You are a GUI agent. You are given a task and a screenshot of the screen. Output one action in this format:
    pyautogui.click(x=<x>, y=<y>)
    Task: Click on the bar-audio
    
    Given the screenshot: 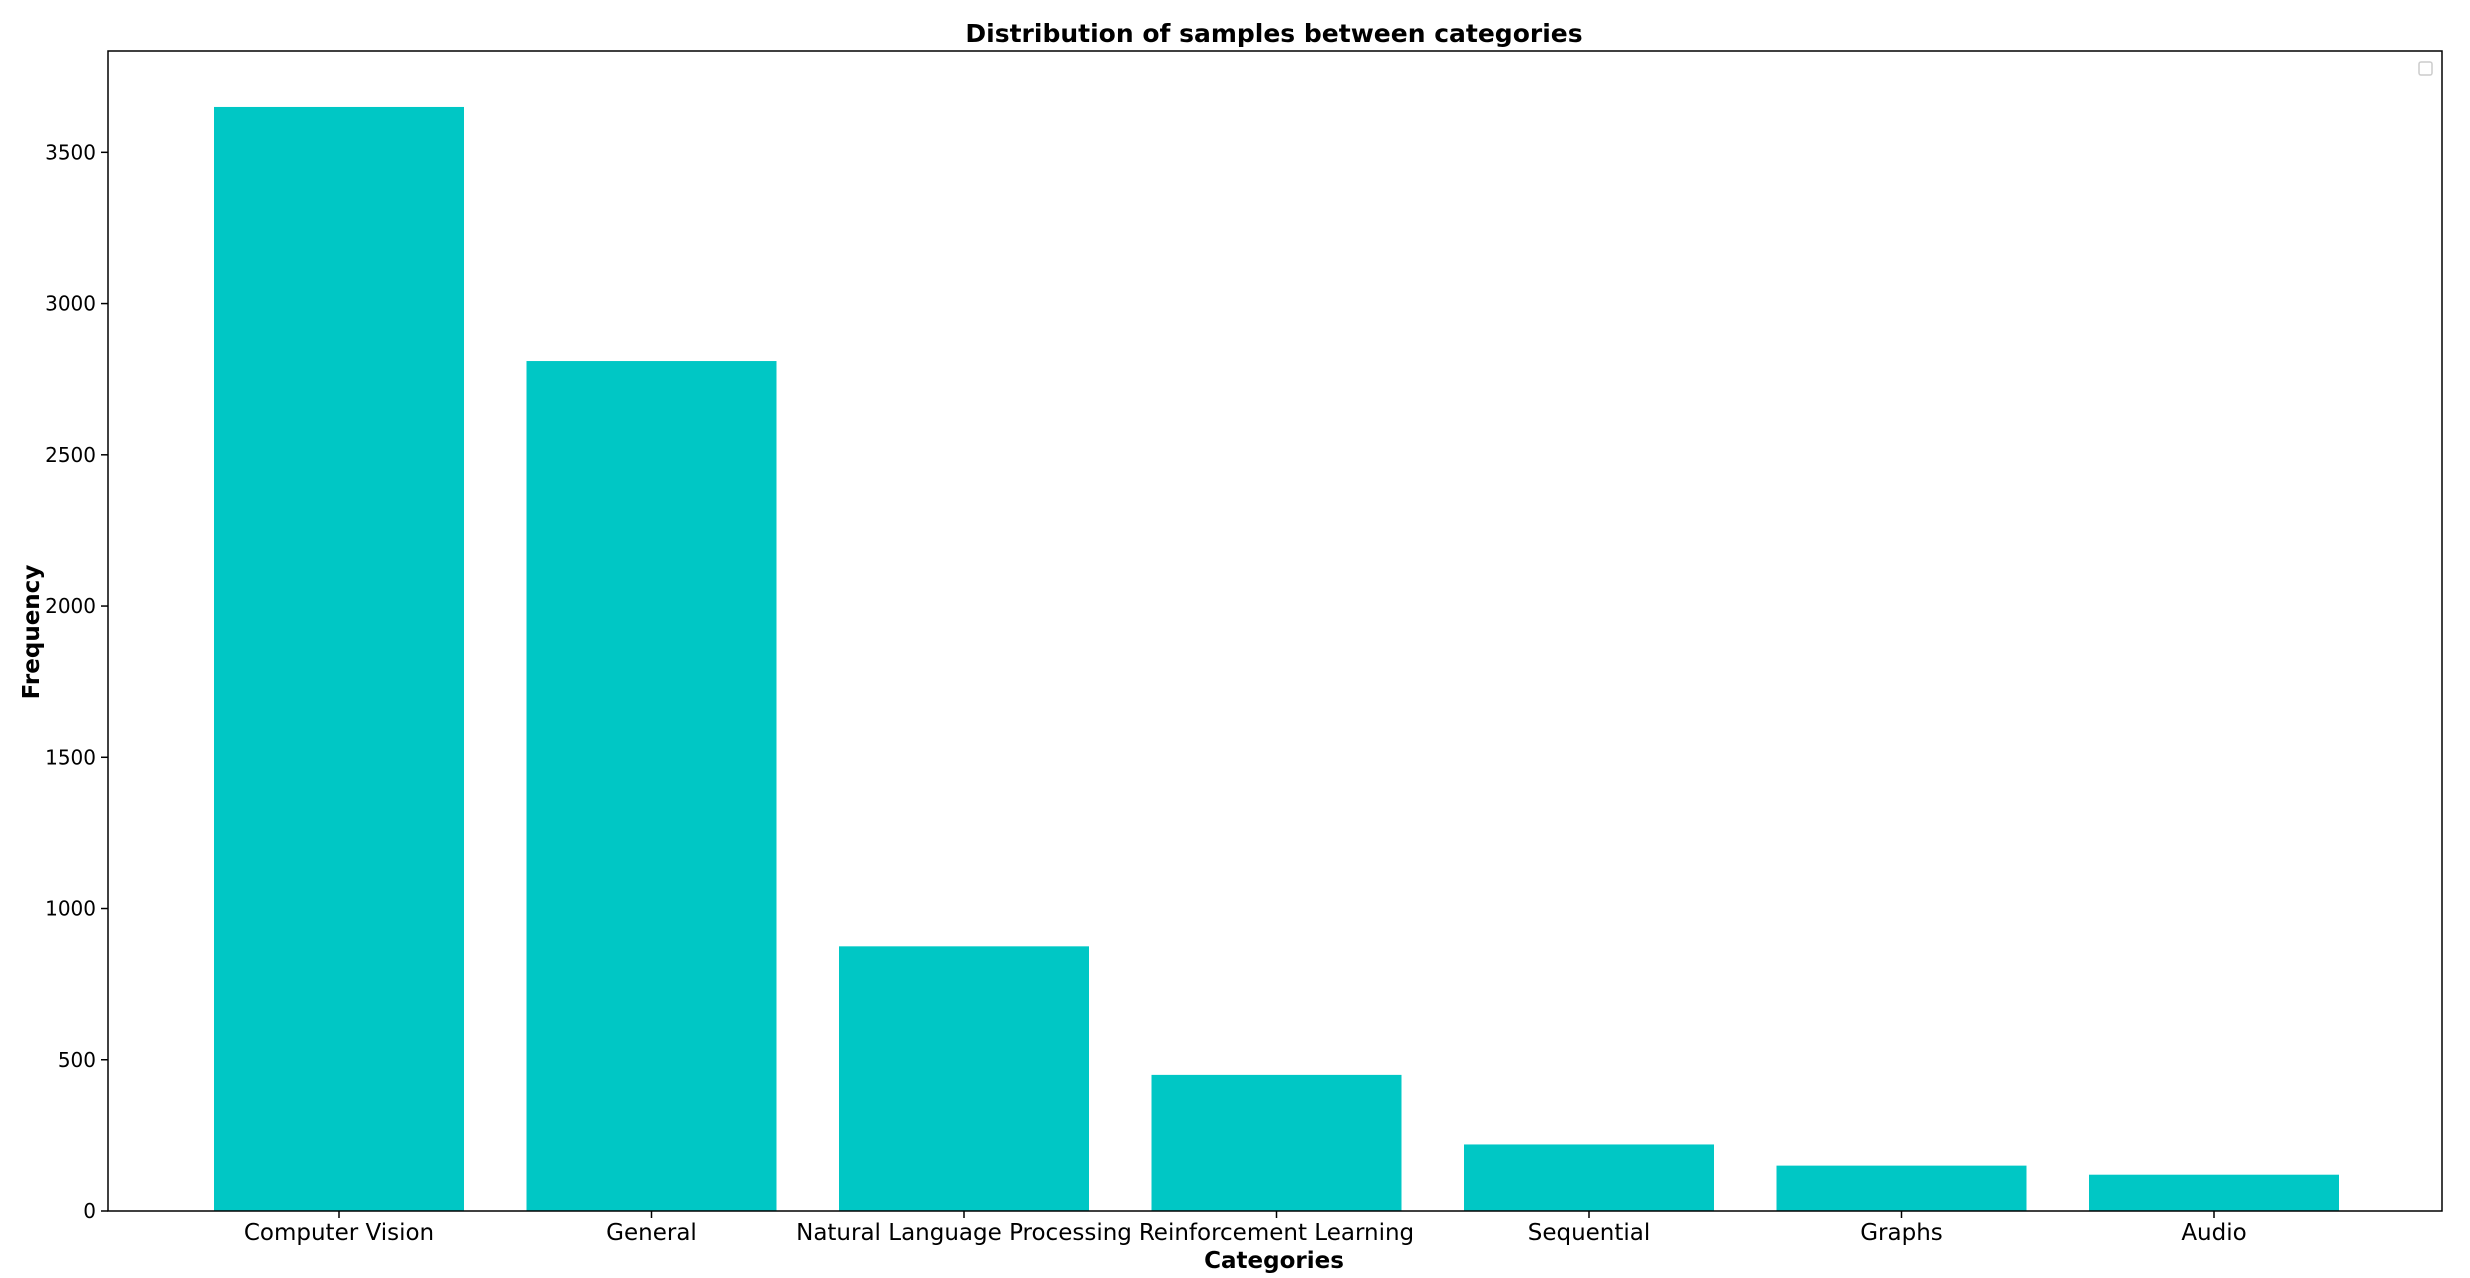 What is the action you would take?
    pyautogui.click(x=2214, y=1192)
    